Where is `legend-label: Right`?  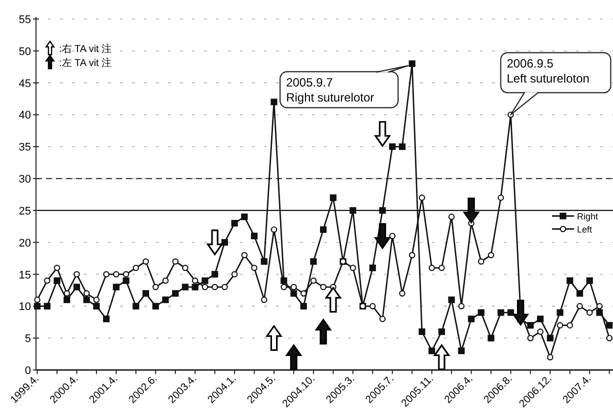
legend-label: Right is located at coordinates (588, 217).